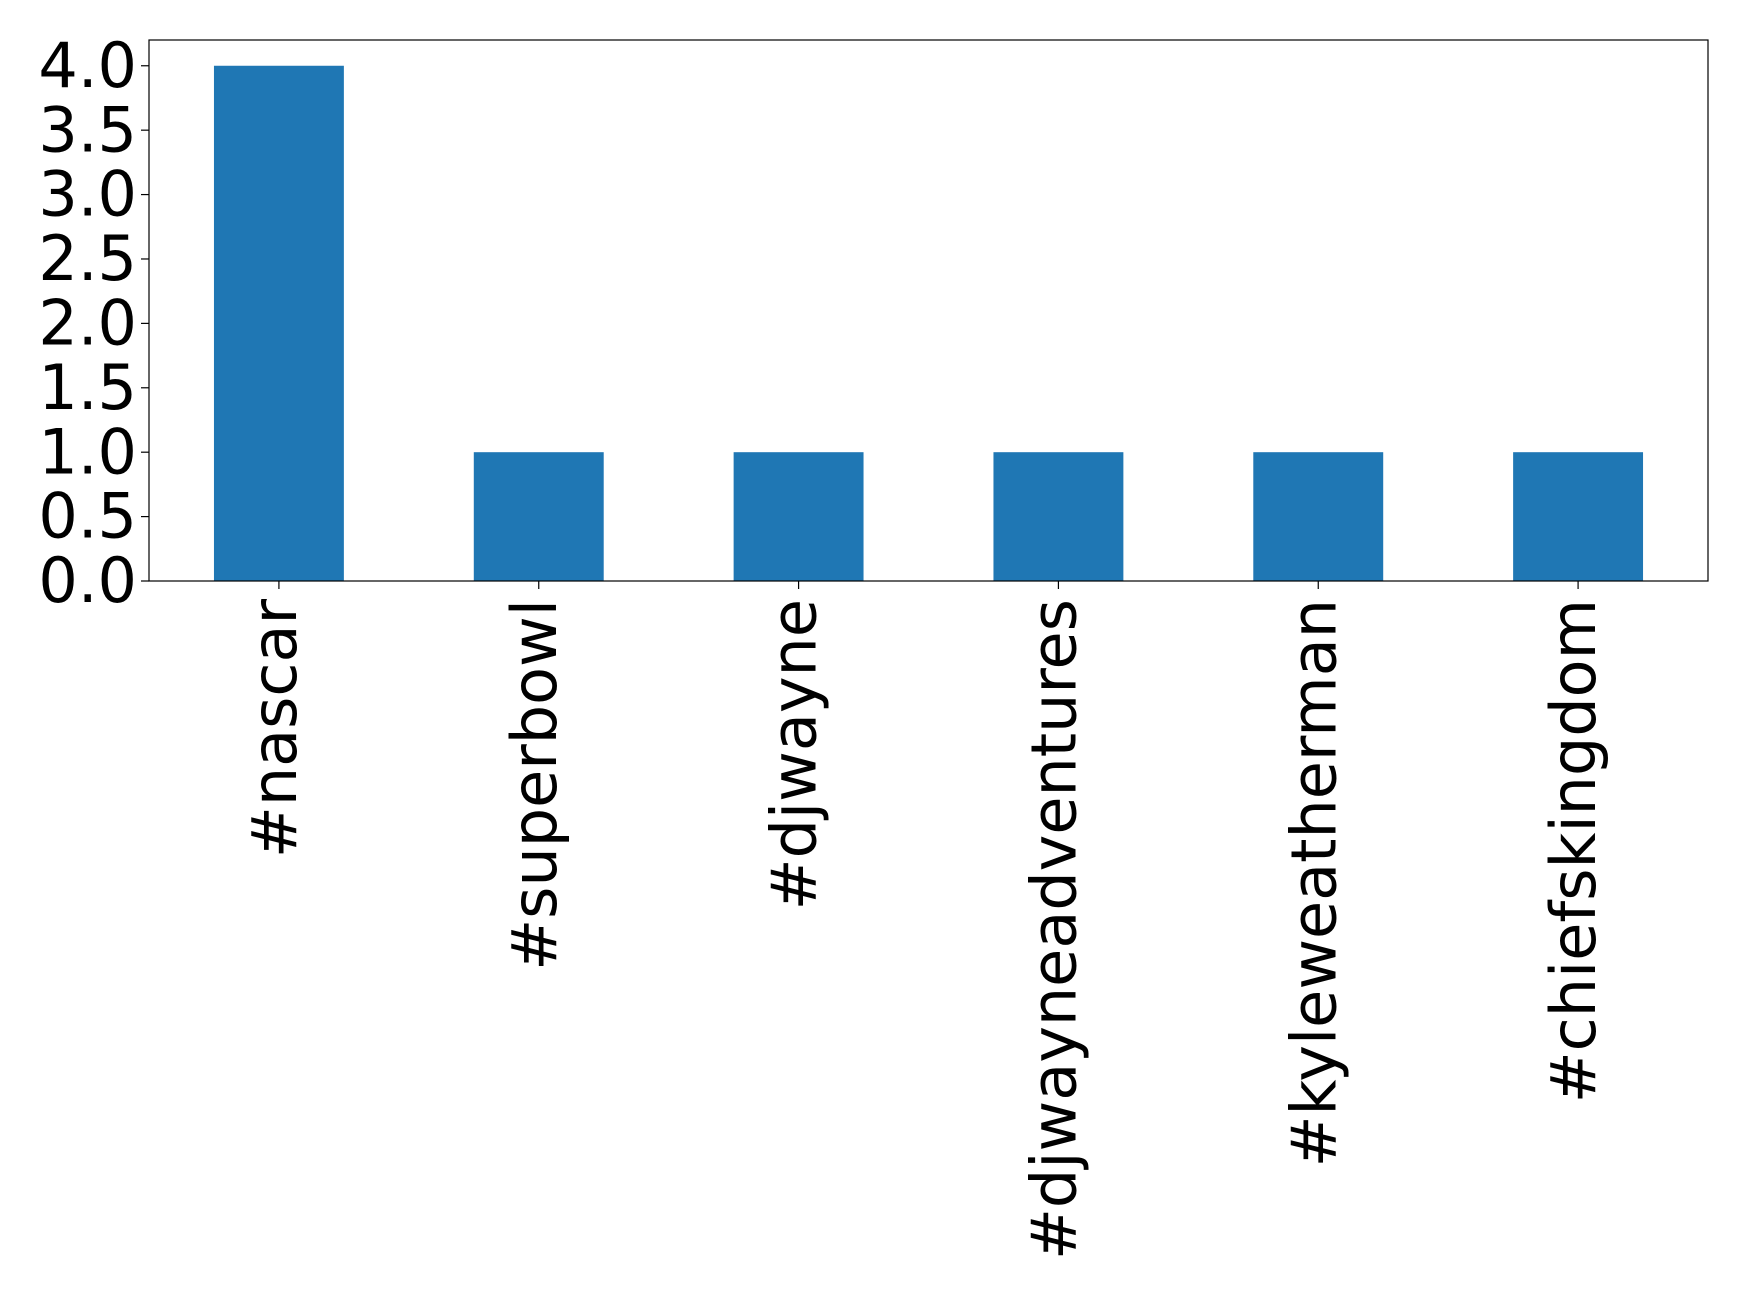  What do you see at coordinates (87, 387) in the screenshot?
I see `y-tick-label: 1.5` at bounding box center [87, 387].